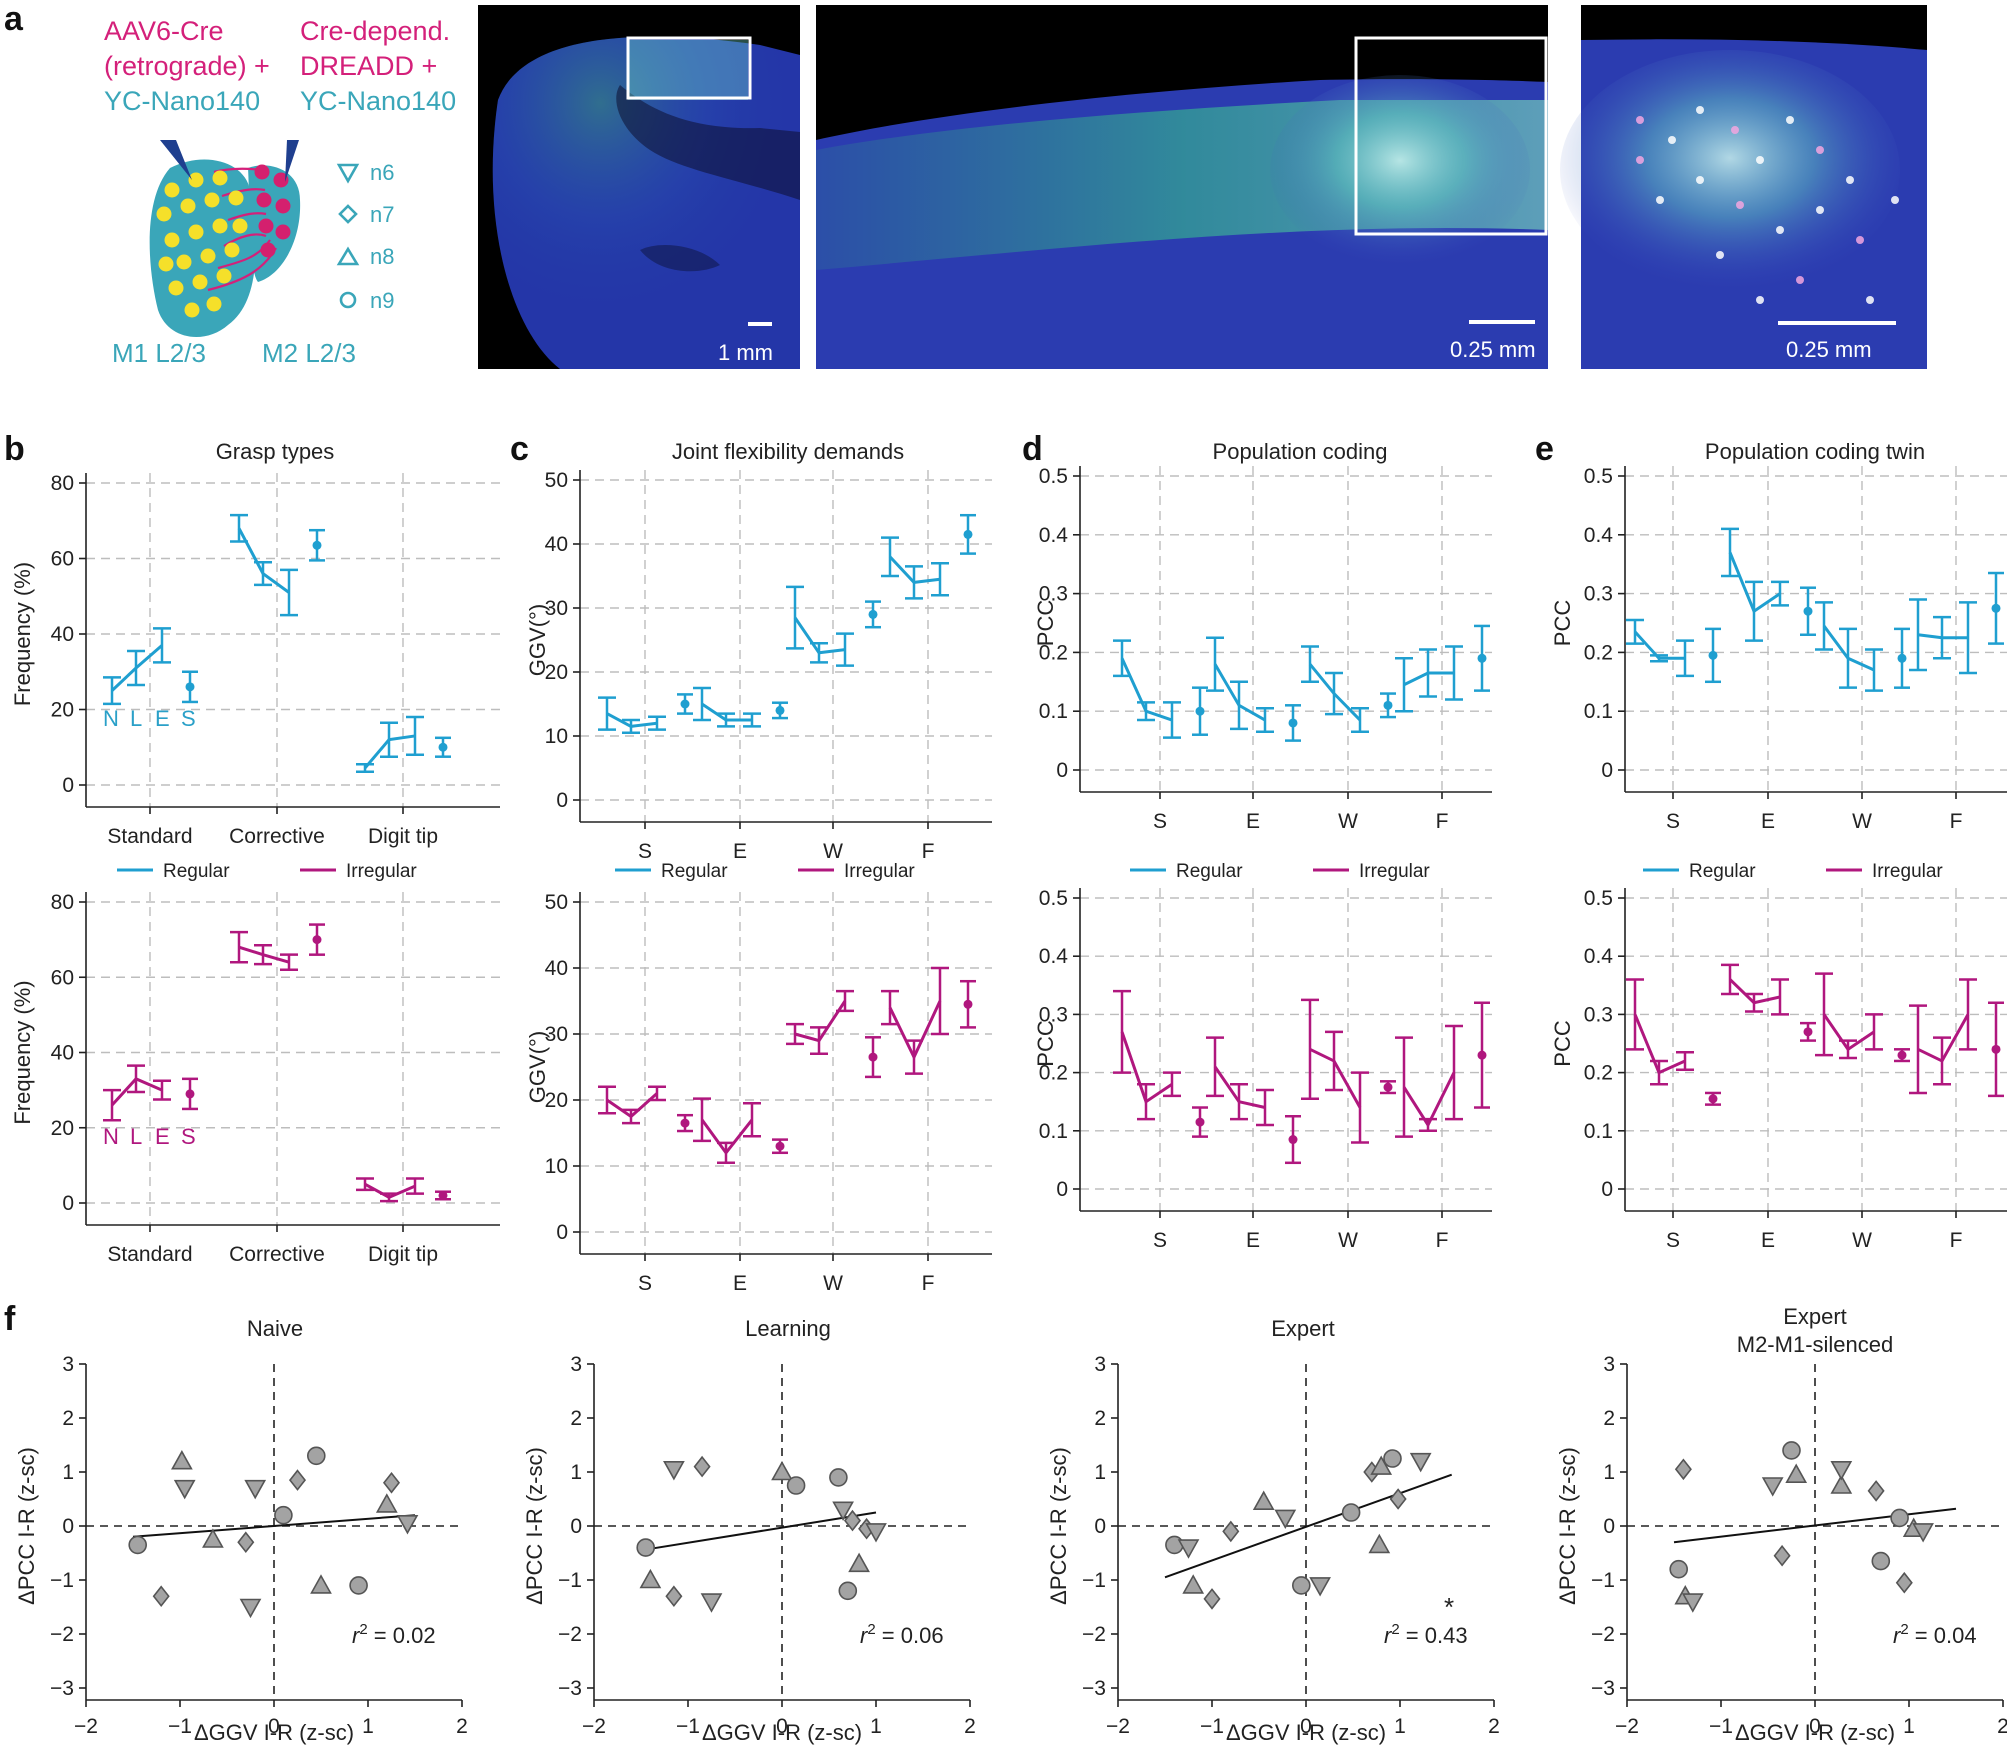  What do you see at coordinates (1303, 1328) in the screenshot?
I see `chart-title: Expert` at bounding box center [1303, 1328].